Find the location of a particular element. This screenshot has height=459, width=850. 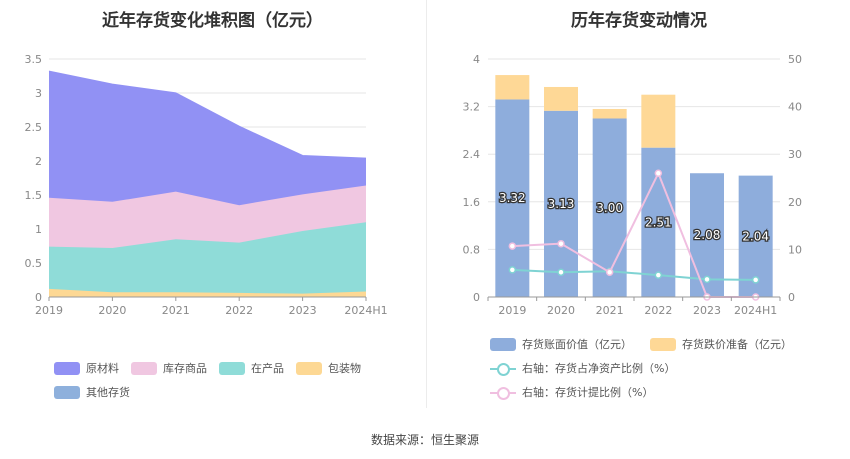

data-source: 数据来源：恒生聚源 is located at coordinates (424, 440).